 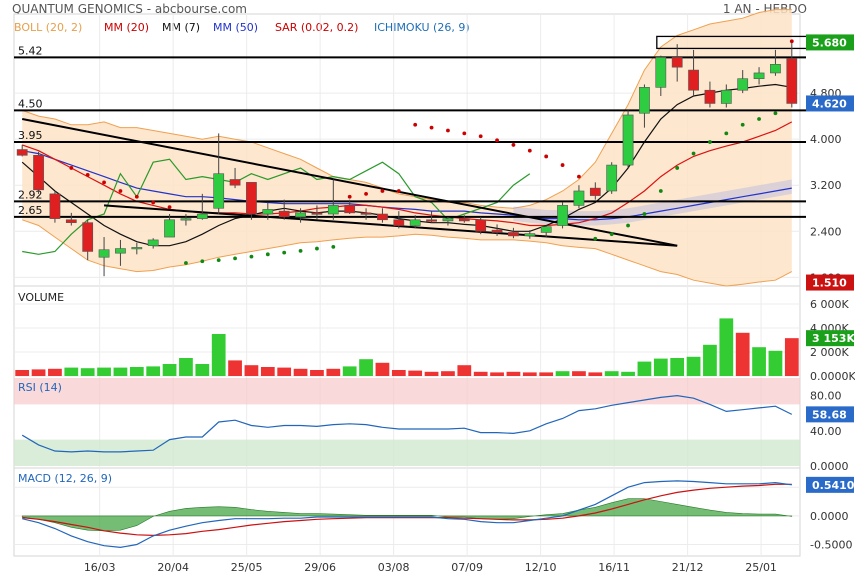 I want to click on volume-title: VOLUME, so click(x=41, y=297).